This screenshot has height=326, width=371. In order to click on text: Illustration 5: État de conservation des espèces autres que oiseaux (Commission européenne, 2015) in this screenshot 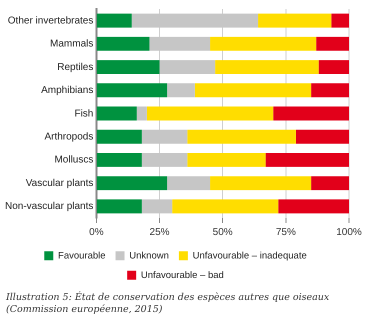, I will do `click(168, 304)`.